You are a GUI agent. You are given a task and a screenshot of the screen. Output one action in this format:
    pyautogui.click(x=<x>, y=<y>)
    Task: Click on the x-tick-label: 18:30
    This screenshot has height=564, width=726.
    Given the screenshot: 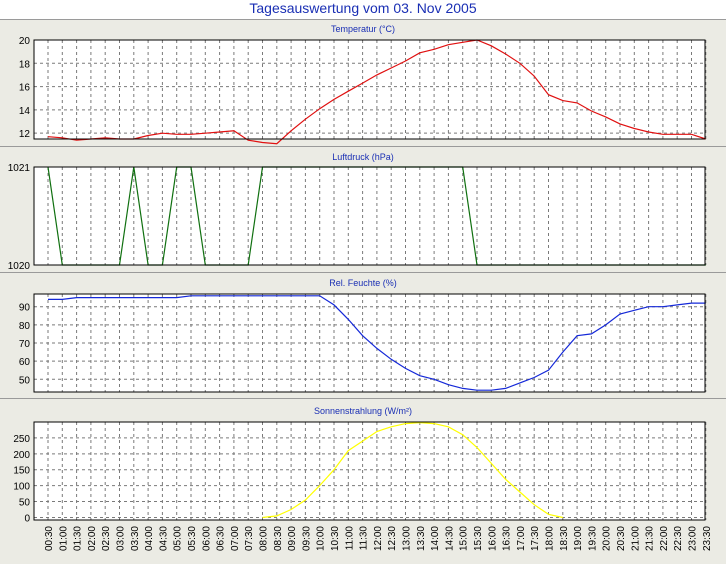 What is the action you would take?
    pyautogui.click(x=564, y=538)
    